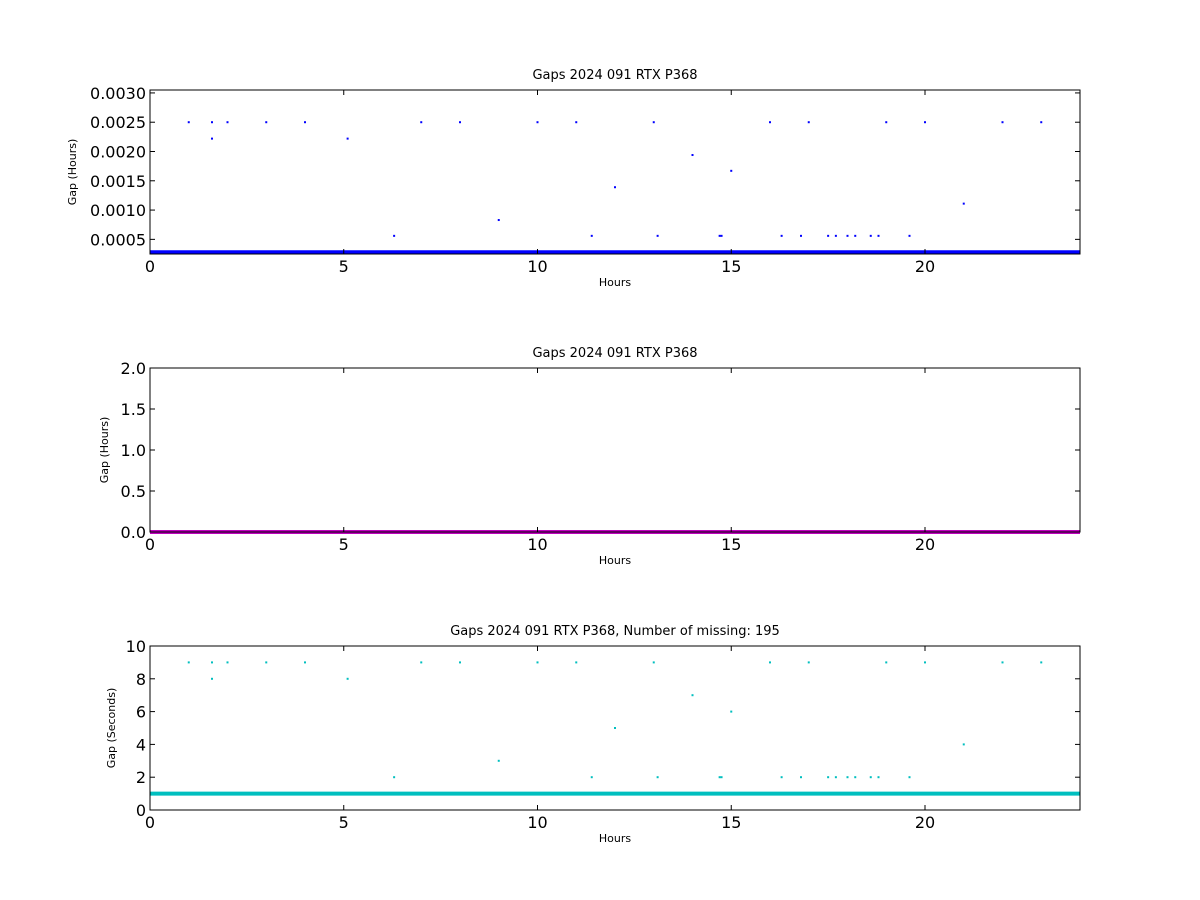 The height and width of the screenshot is (900, 1200). What do you see at coordinates (925, 544) in the screenshot?
I see `chart-2-x-tick-label: 20` at bounding box center [925, 544].